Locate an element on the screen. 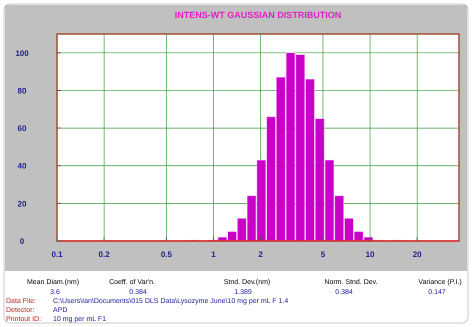 Image resolution: width=472 pixels, height=327 pixels. y-tick-label: 80 is located at coordinates (22, 91).